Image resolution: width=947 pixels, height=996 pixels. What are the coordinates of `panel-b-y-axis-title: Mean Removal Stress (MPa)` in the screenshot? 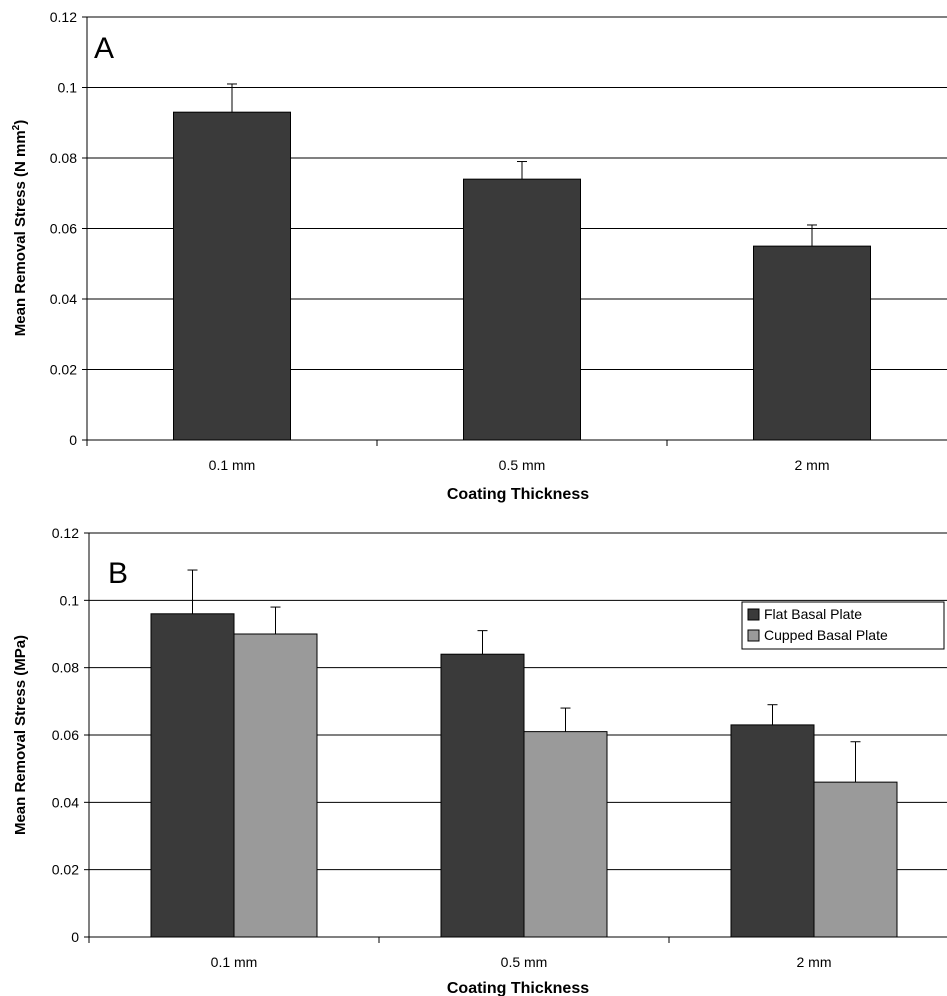 It's located at (20, 735).